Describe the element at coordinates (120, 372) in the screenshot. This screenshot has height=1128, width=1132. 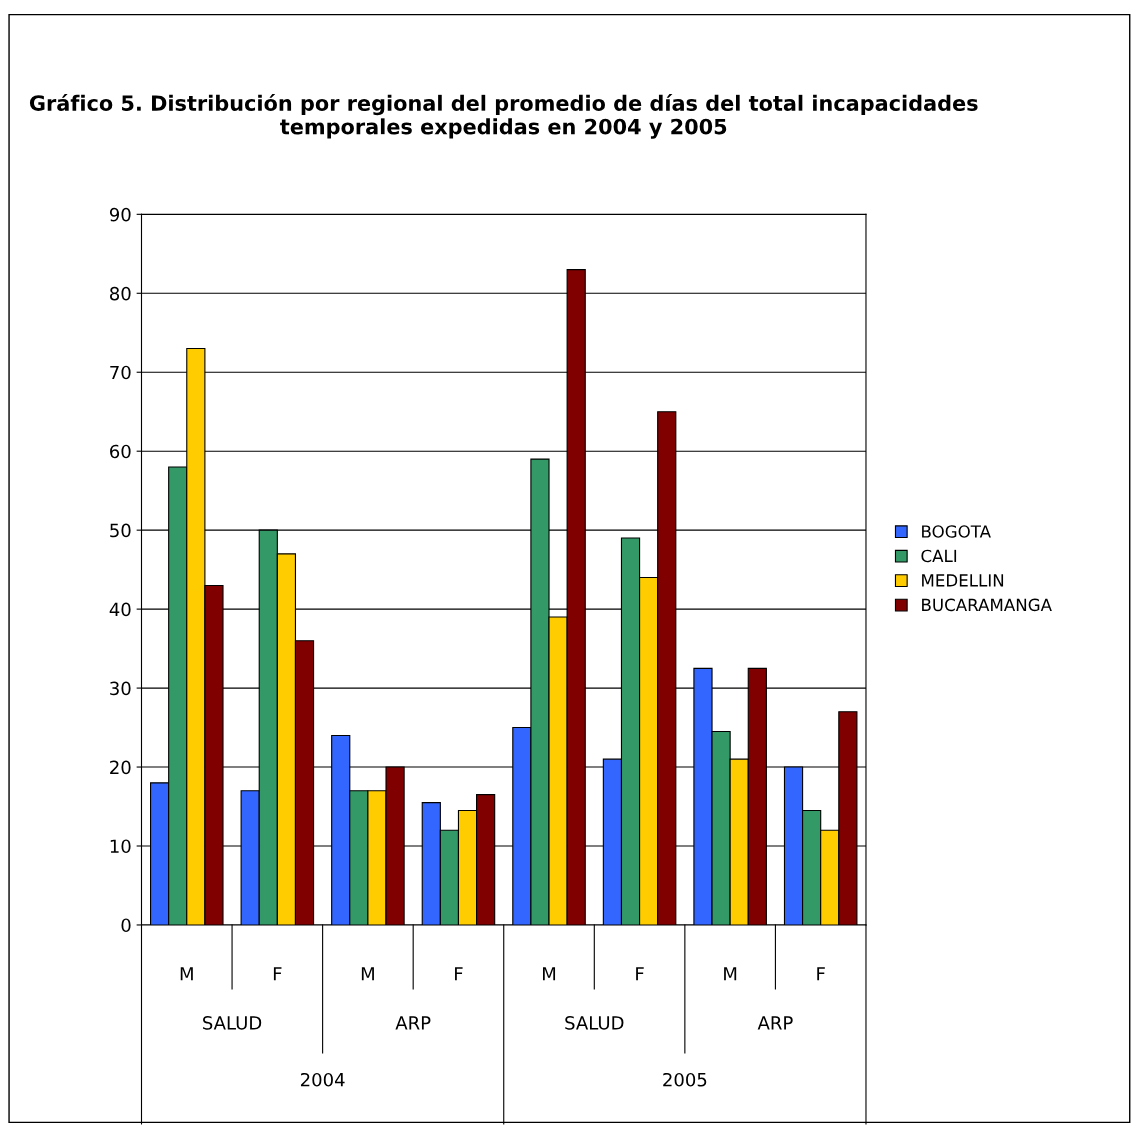
I see `y-tick-label: 70` at that location.